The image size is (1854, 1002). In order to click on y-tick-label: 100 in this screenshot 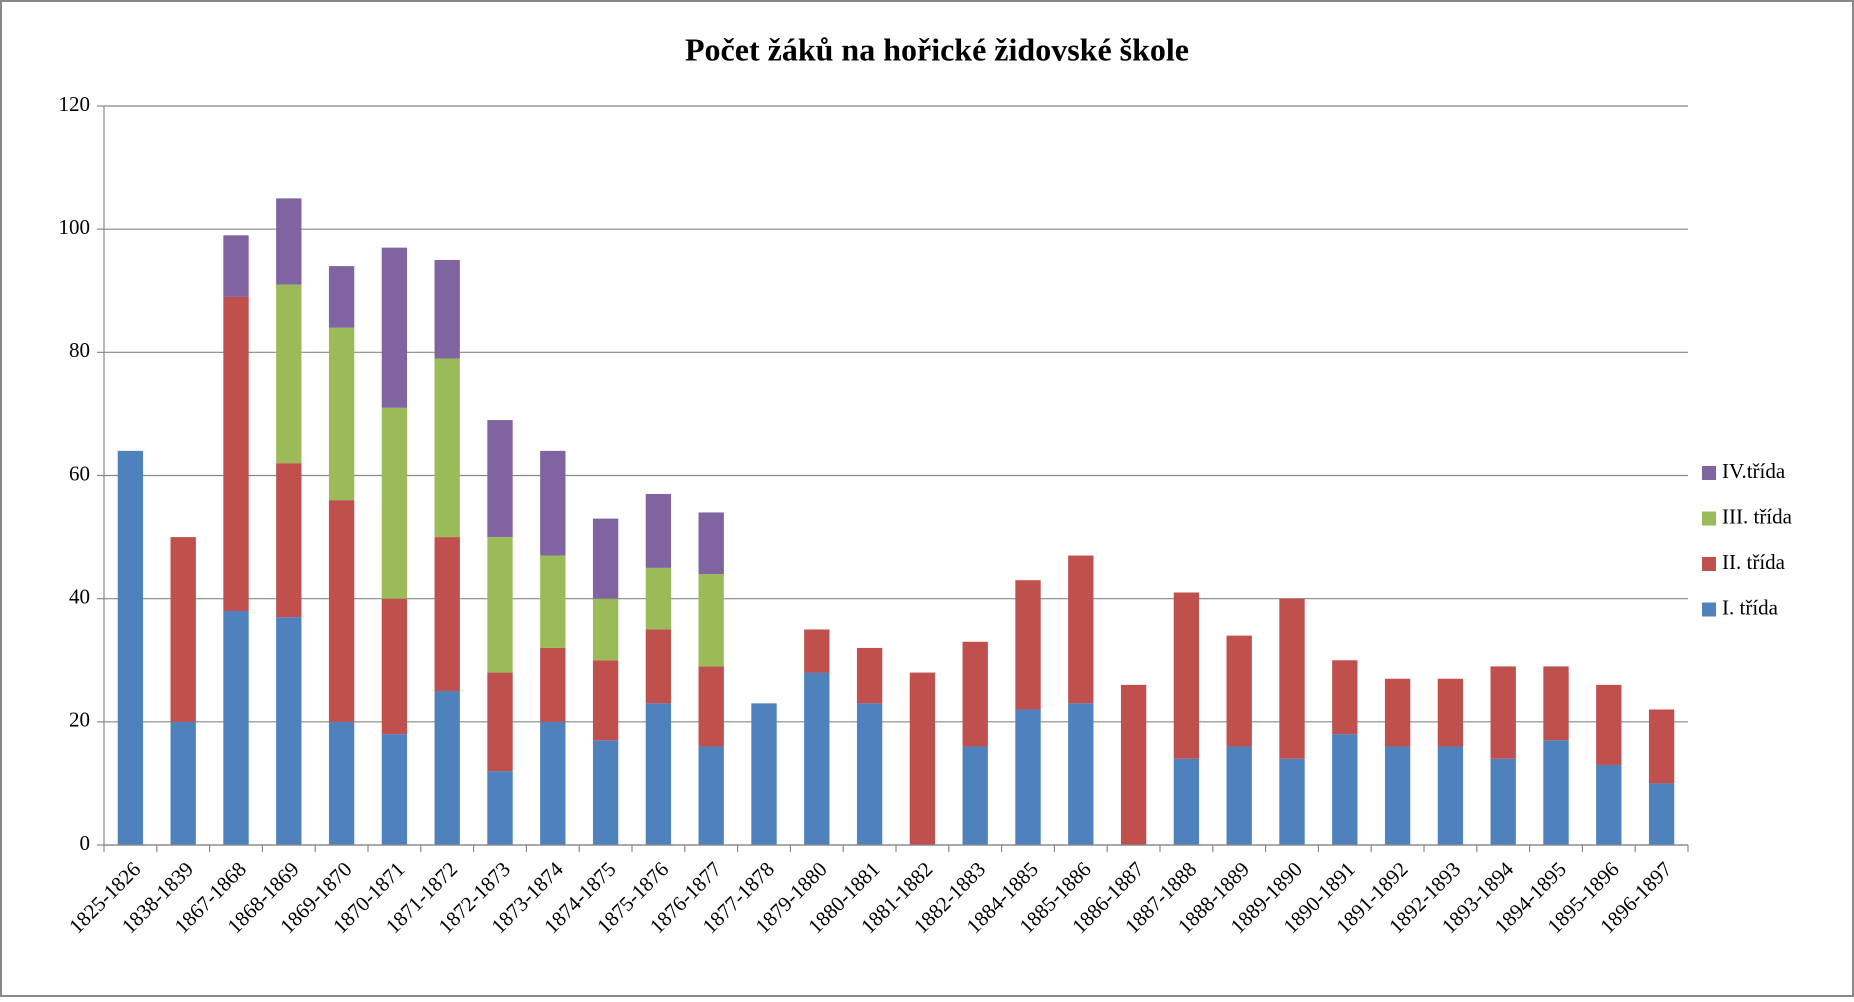, I will do `click(75, 227)`.